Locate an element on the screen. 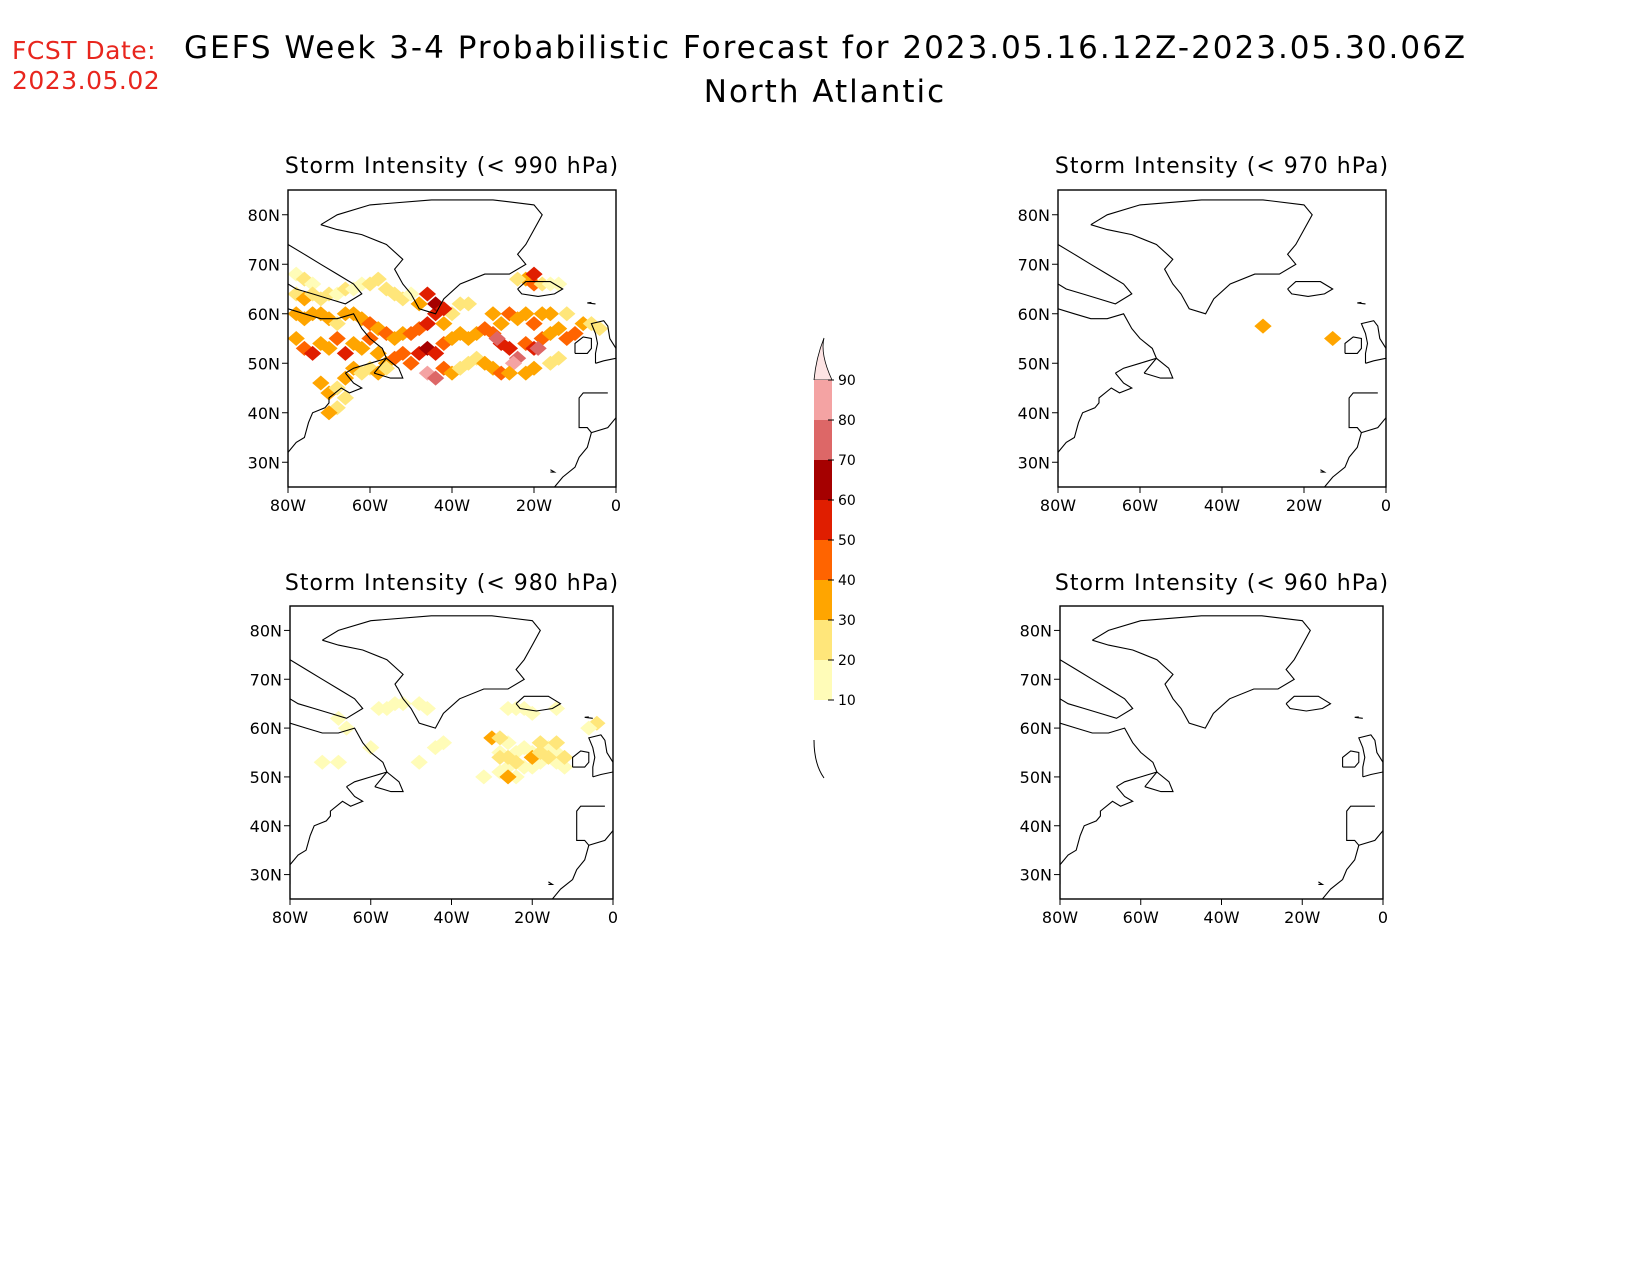 This screenshot has width=1650, height=1275. colorbar-label: 50 is located at coordinates (847, 541).